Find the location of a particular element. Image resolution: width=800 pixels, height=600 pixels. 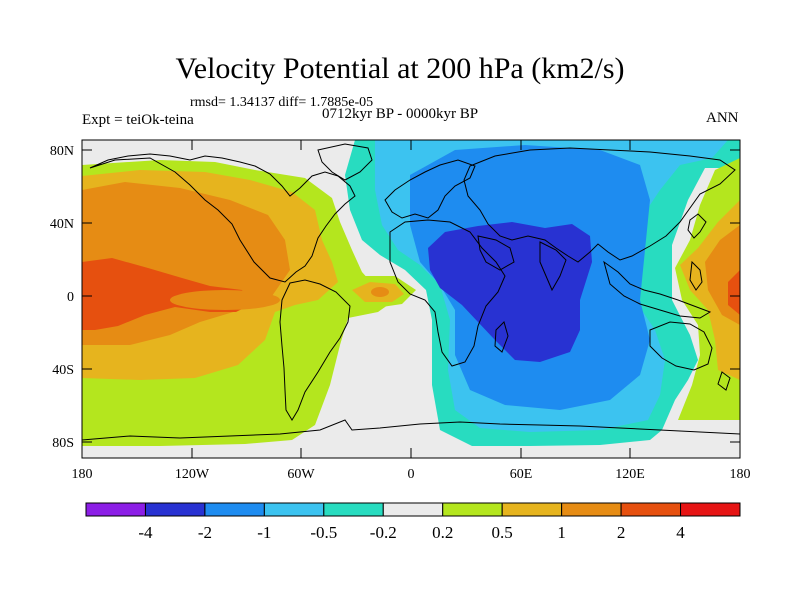

lat-label-40n: 40N is located at coordinates (62, 224).